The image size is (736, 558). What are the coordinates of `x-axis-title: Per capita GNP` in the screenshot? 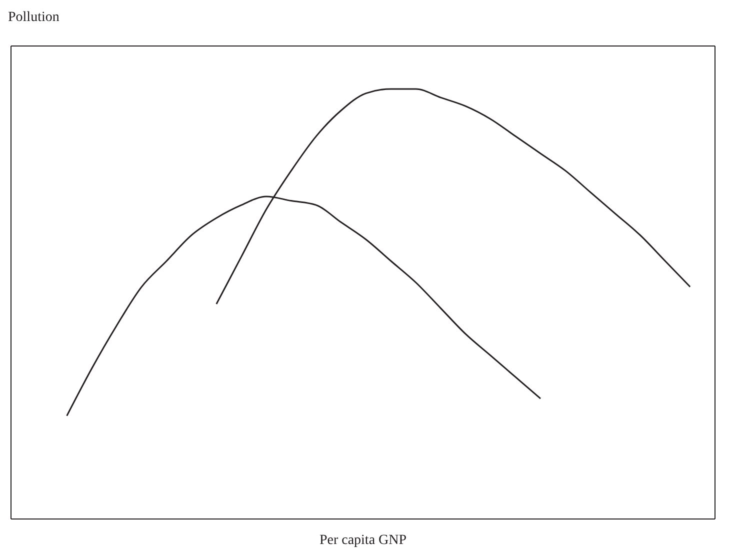 It's located at (363, 540).